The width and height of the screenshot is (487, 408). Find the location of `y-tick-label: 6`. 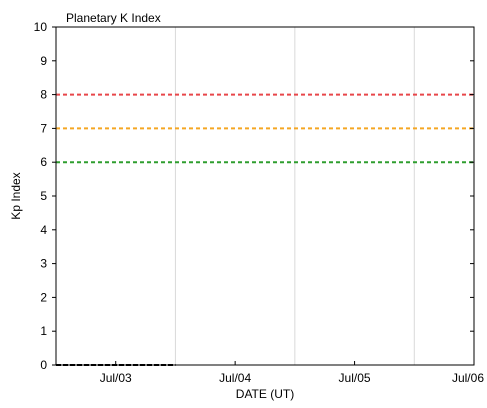

y-tick-label: 6 is located at coordinates (43, 162).